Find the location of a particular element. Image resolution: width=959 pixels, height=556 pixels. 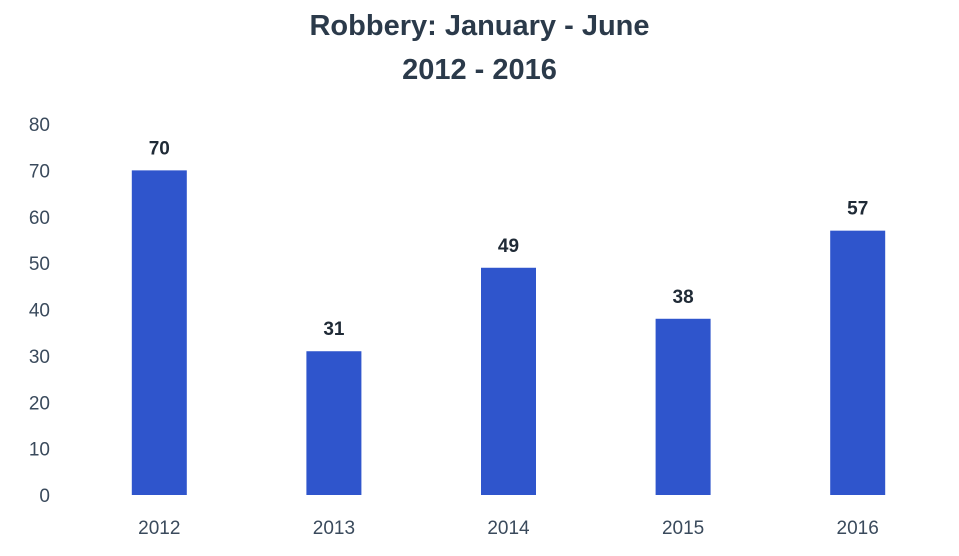

chart-subtitle: 2012 - 2016 is located at coordinates (479, 70).